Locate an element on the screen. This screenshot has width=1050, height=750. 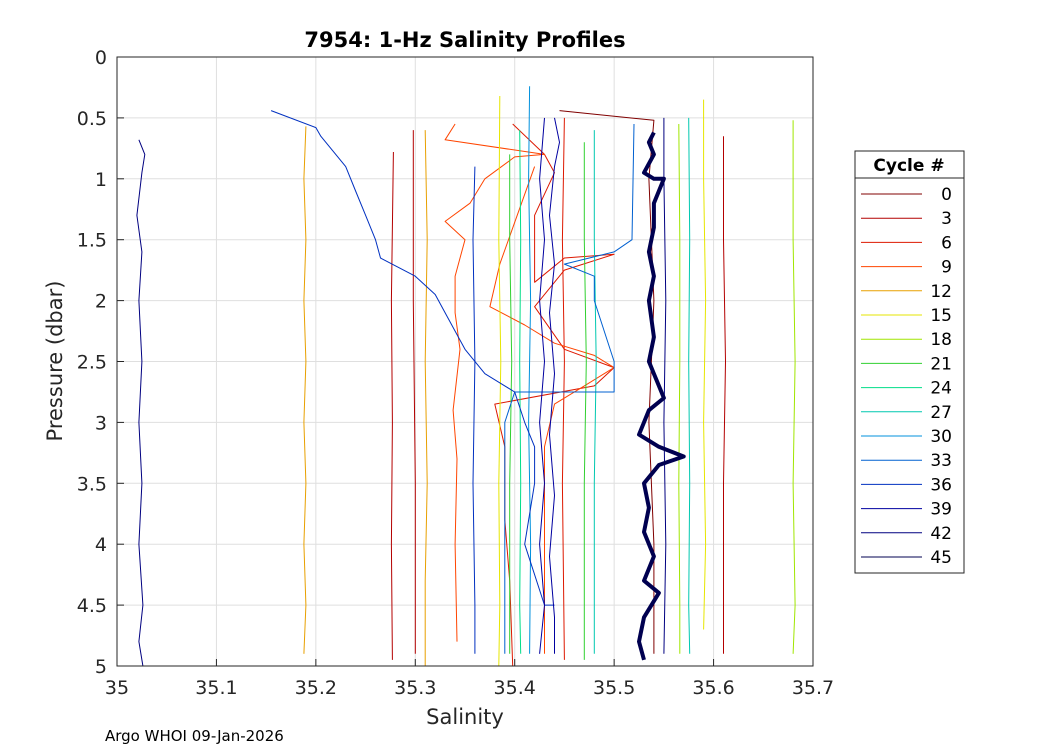
legend-label-0: 0 is located at coordinates (946, 195).